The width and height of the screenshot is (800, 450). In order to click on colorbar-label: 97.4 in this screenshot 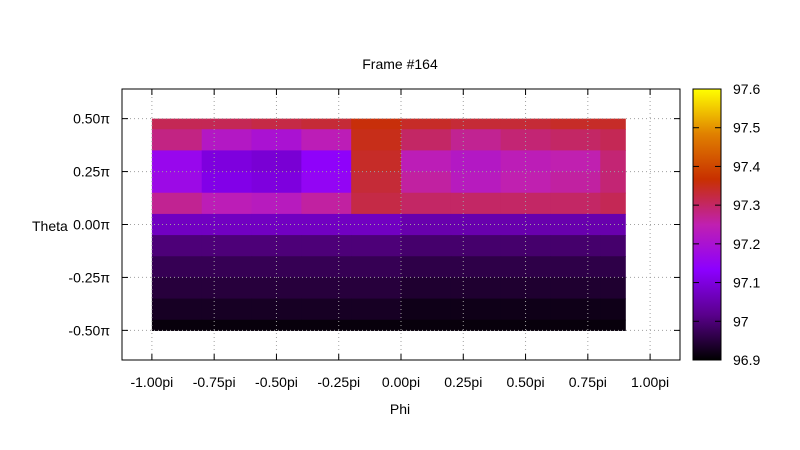, I will do `click(746, 166)`.